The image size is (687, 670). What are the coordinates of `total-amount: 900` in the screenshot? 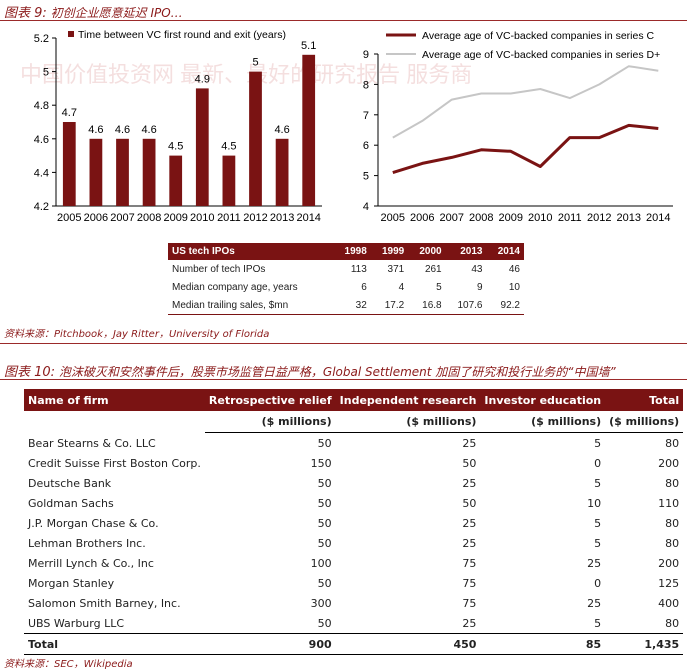 It's located at (270, 644).